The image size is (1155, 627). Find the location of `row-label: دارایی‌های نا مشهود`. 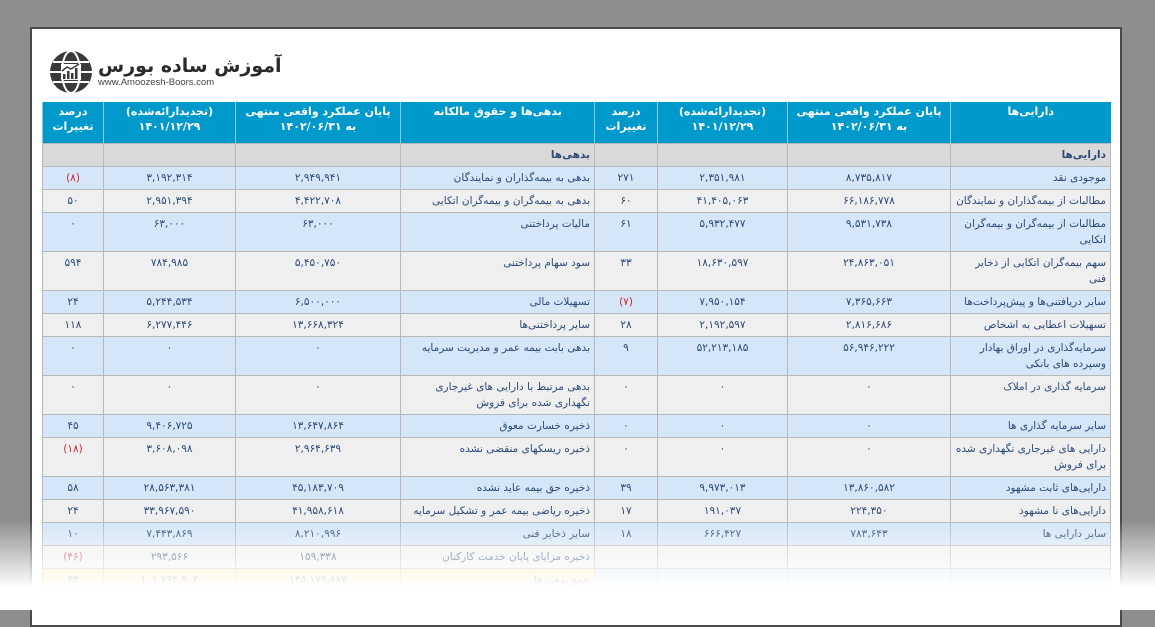

row-label: دارایی‌های نا مشهود is located at coordinates (1030, 511).